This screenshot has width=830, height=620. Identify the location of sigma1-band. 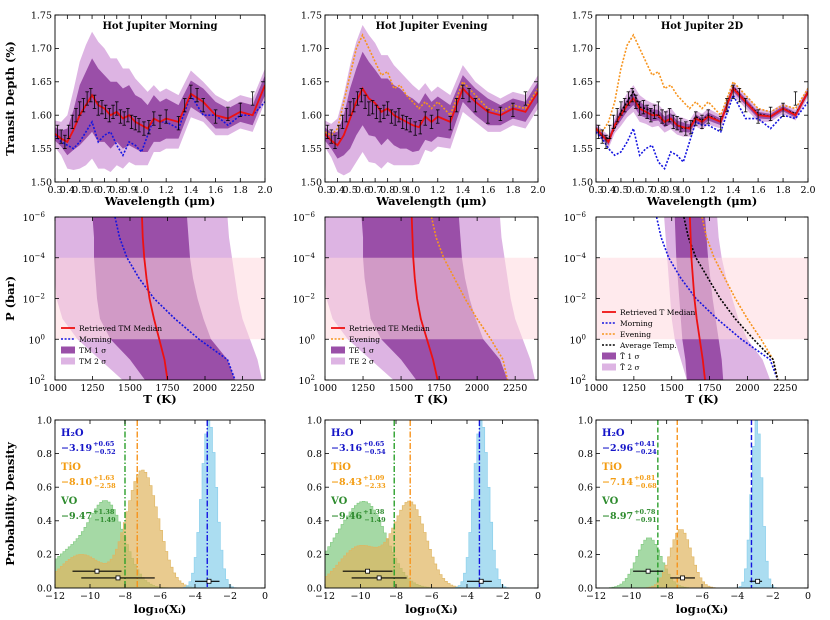
(160, 107).